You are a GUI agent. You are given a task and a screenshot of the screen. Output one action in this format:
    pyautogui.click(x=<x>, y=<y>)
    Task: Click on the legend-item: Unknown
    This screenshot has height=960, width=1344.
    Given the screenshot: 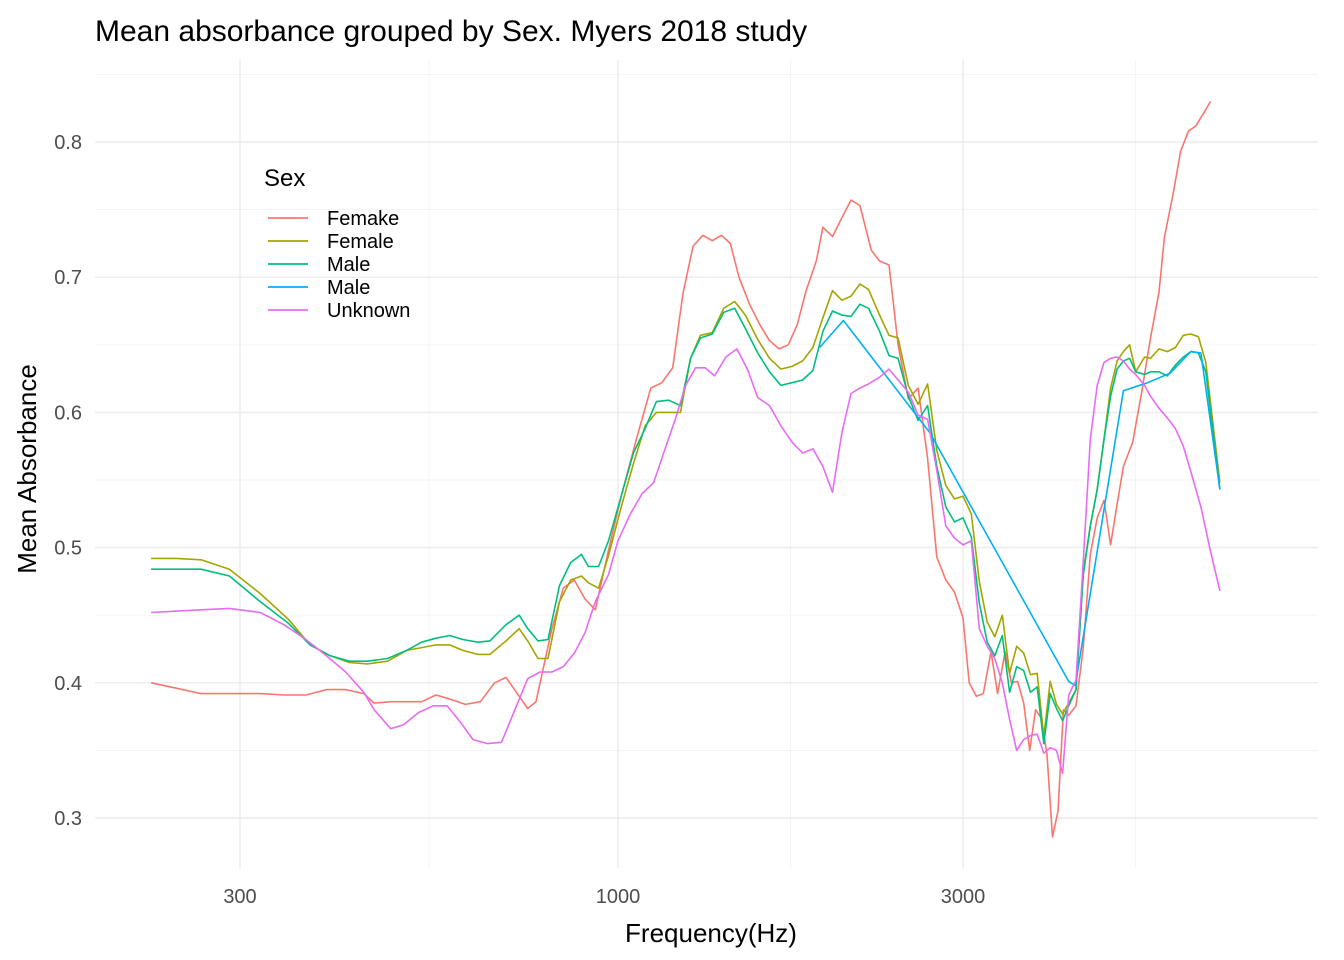 What is the action you would take?
    pyautogui.click(x=339, y=311)
    